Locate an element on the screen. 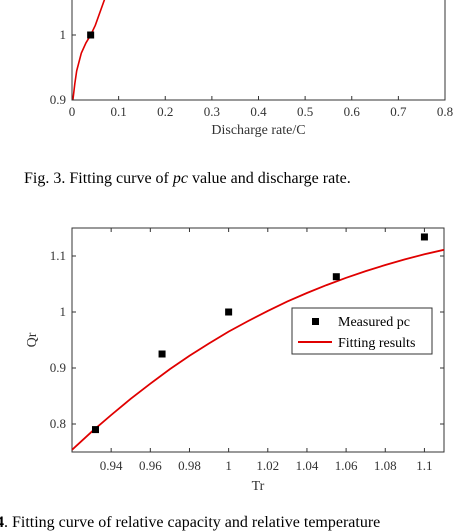 This screenshot has height=532, width=474. chart2-y-tick-label: 1.1 is located at coordinates (58, 255).